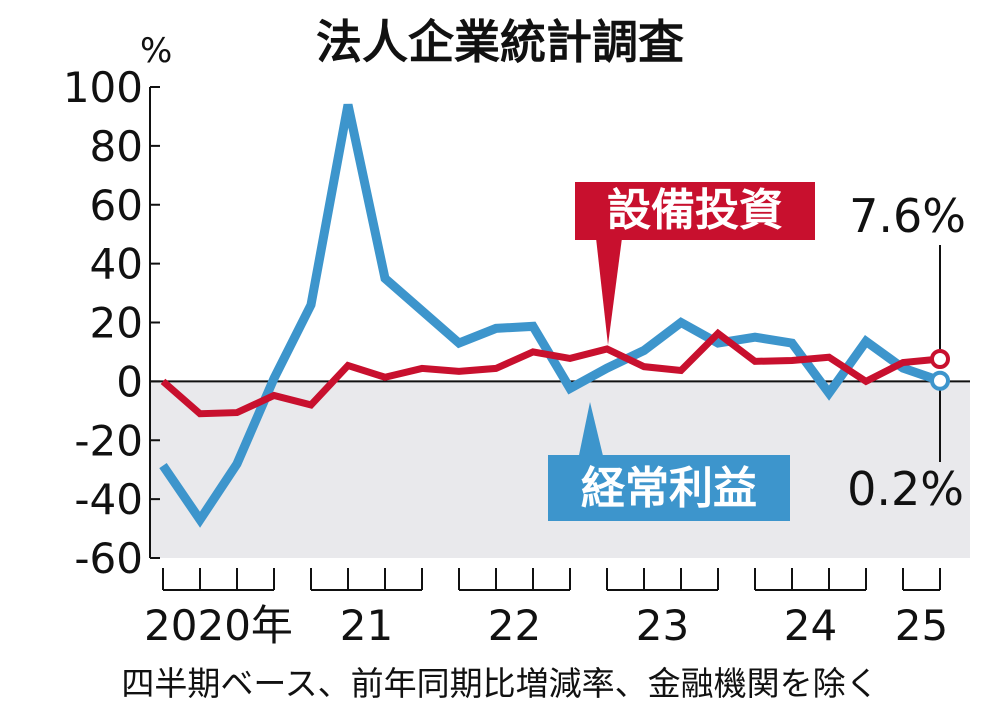  I want to click on legend-label: 経常利益, so click(669, 488).